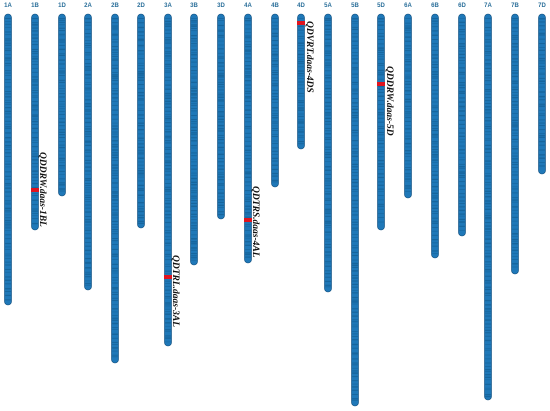 The image size is (550, 411). Describe the element at coordinates (194, 139) in the screenshot. I see `chromosome-bands` at that location.